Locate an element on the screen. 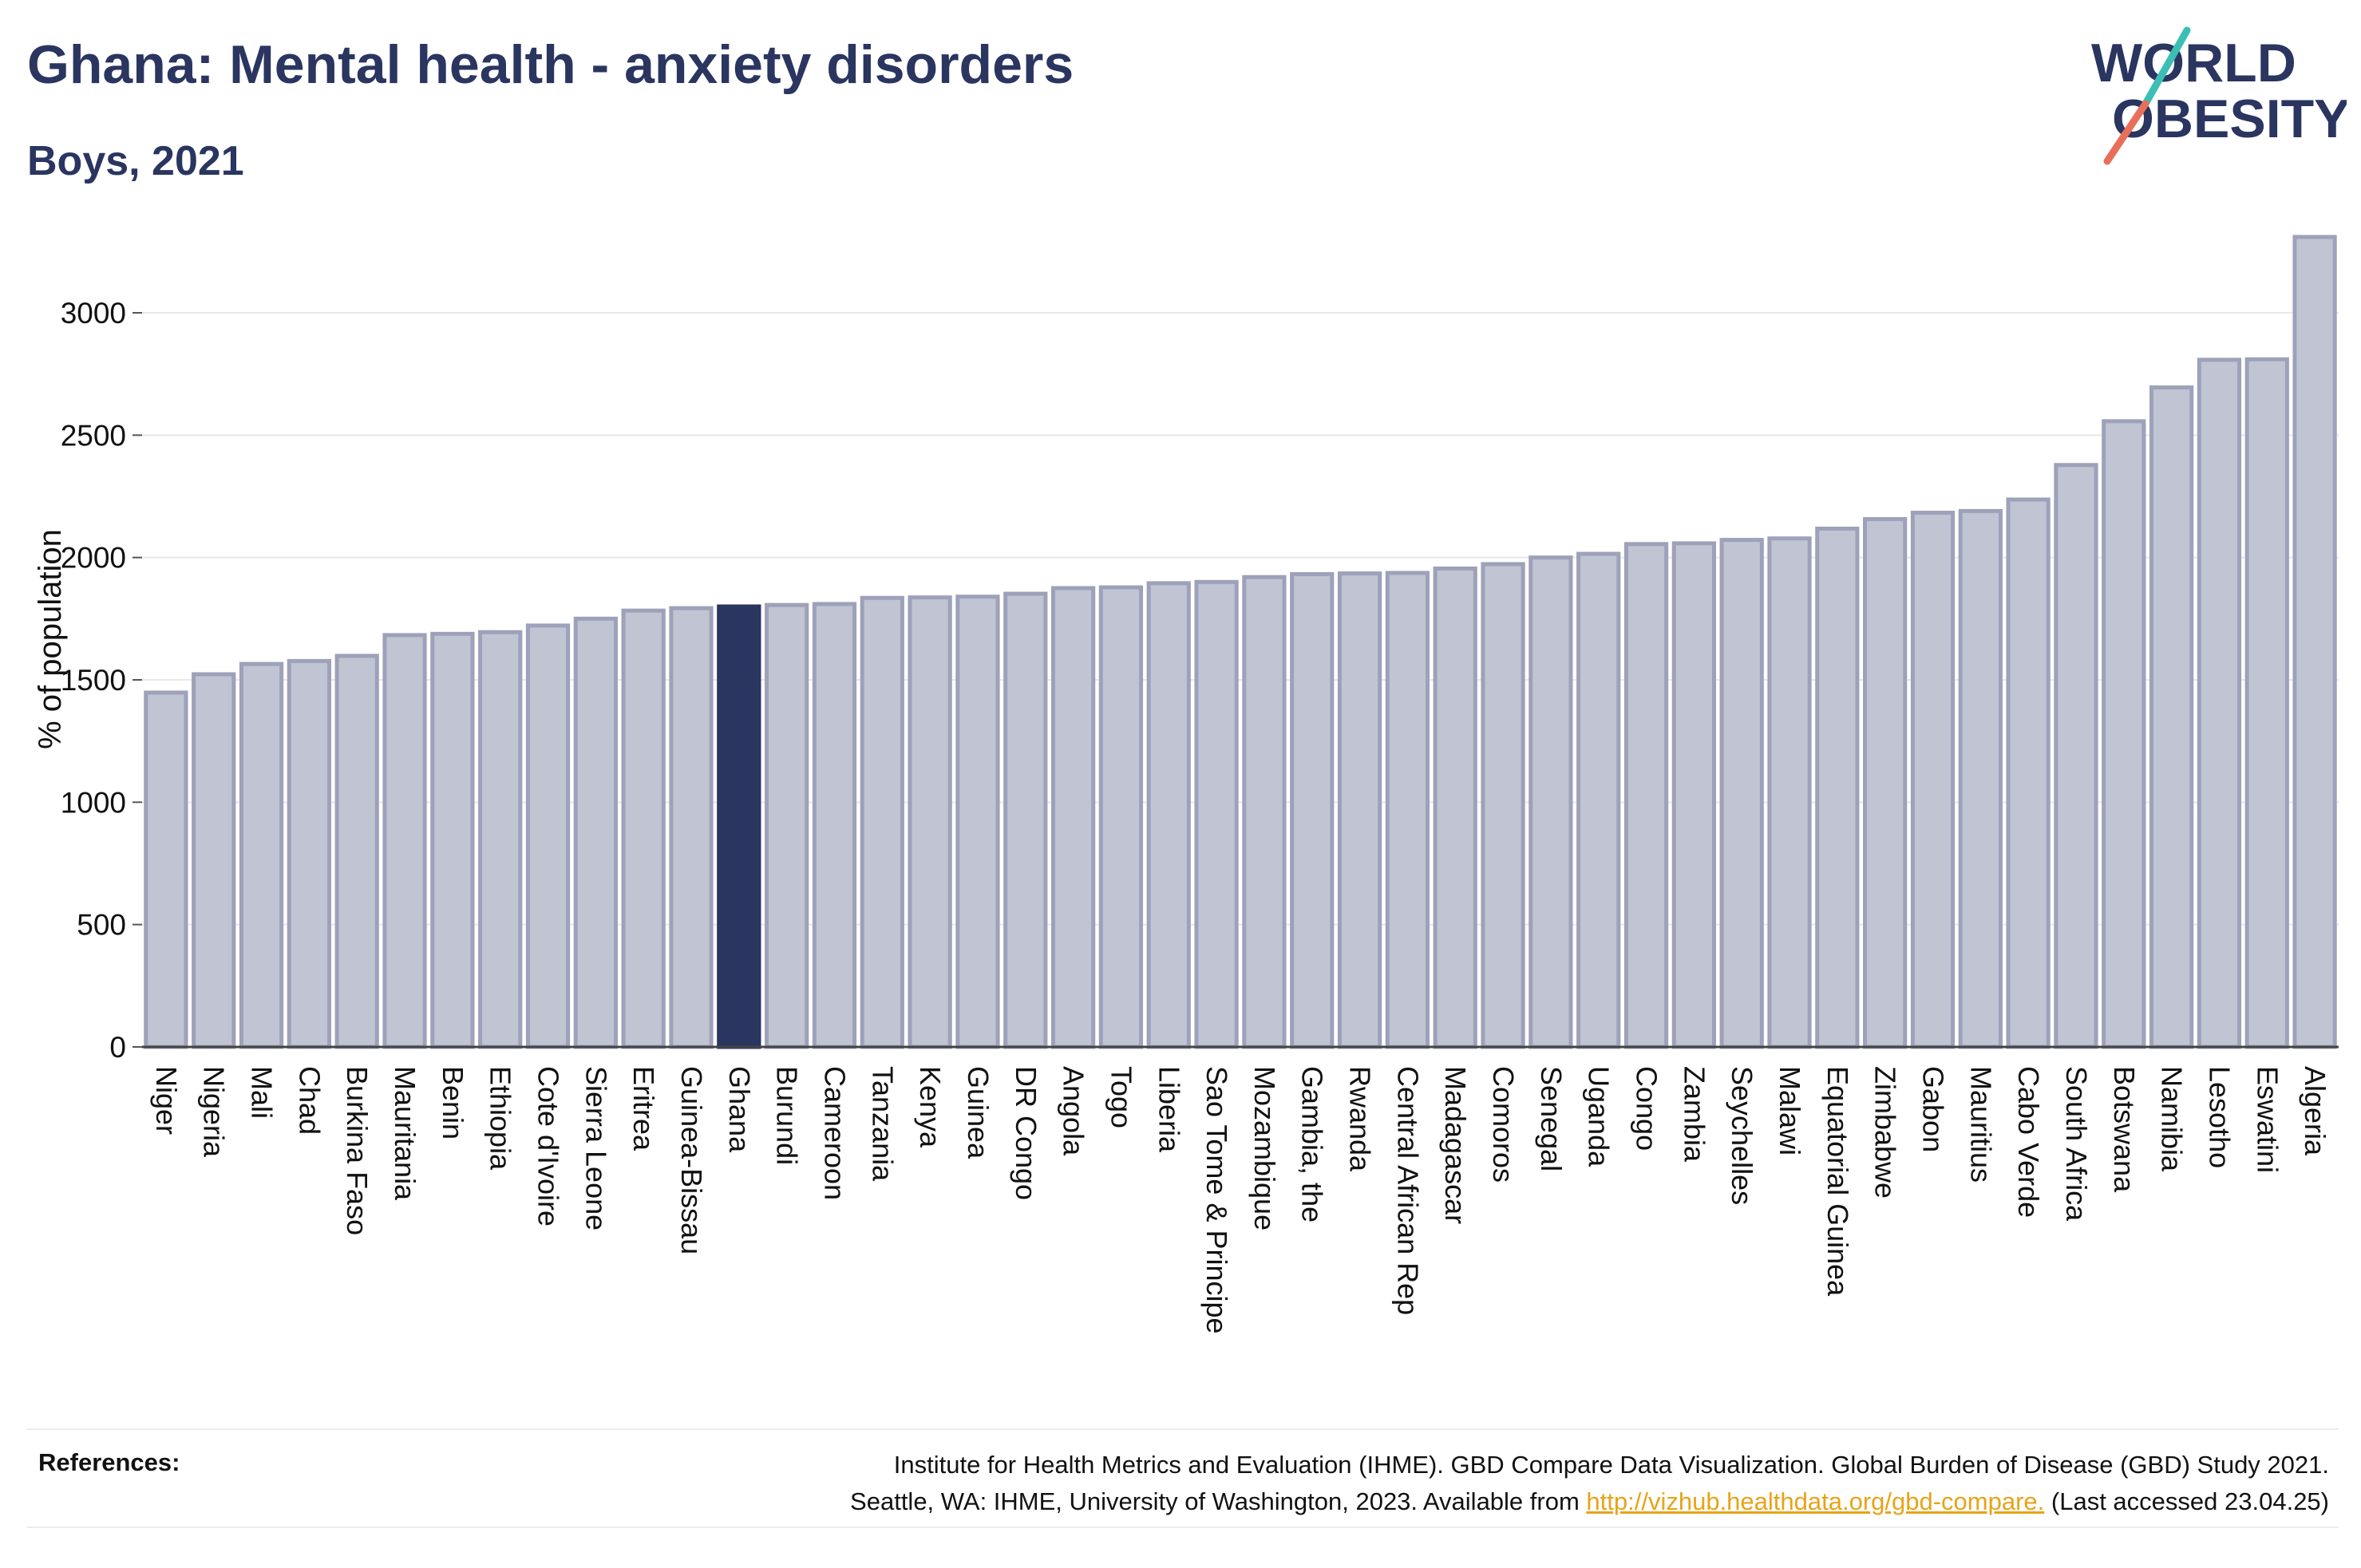 The width and height of the screenshot is (2361, 1568). bar-congo is located at coordinates (1646, 795).